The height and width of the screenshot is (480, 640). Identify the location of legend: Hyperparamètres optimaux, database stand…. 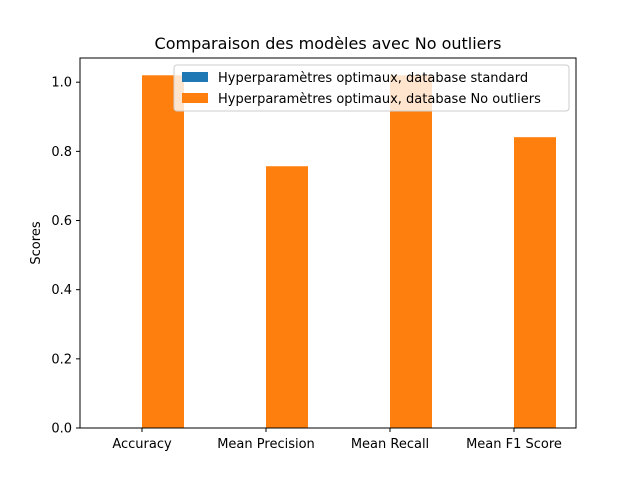
(371, 88).